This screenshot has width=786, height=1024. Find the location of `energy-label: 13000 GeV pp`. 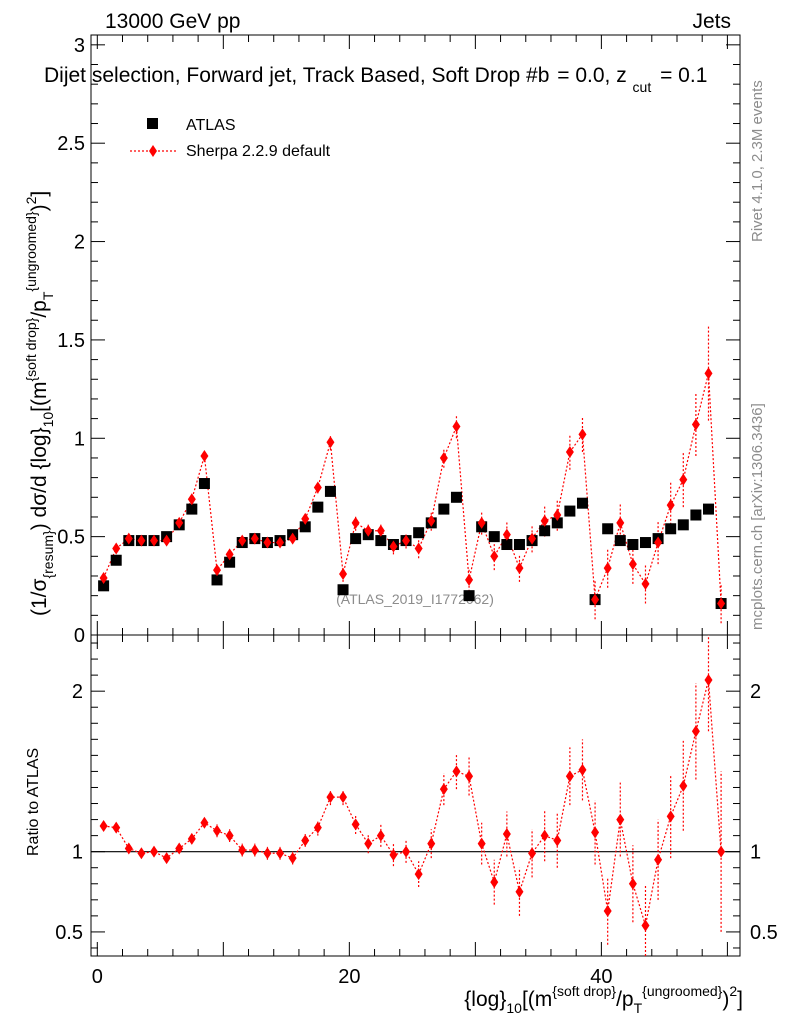

energy-label: 13000 GeV pp is located at coordinates (172, 21).